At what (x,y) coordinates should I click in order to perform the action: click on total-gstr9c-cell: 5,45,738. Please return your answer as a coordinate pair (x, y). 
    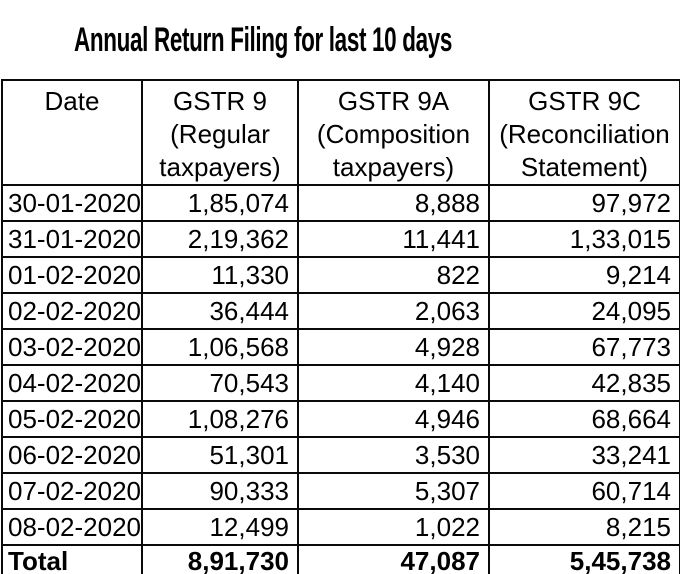
    Looking at the image, I should click on (584, 559).